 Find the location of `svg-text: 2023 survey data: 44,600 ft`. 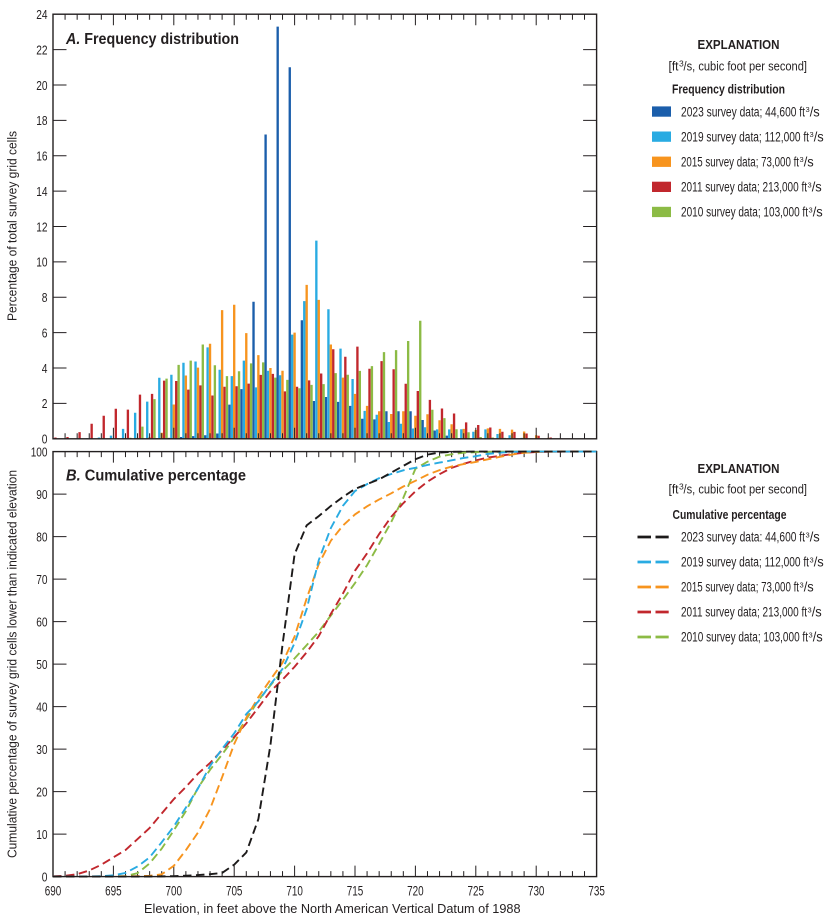

svg-text: 2023 survey data: 44,600 ft is located at coordinates (743, 537).